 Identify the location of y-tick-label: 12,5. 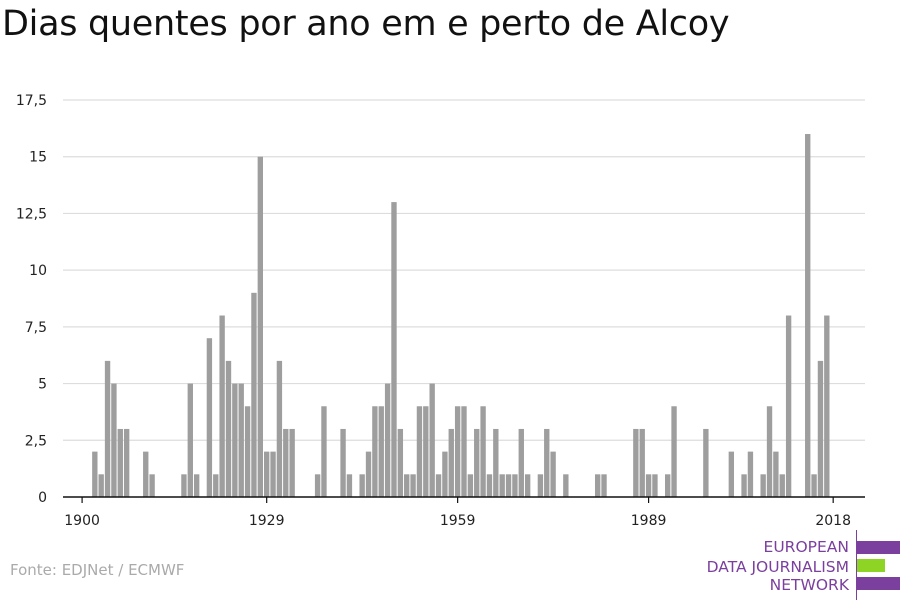
(31, 214).